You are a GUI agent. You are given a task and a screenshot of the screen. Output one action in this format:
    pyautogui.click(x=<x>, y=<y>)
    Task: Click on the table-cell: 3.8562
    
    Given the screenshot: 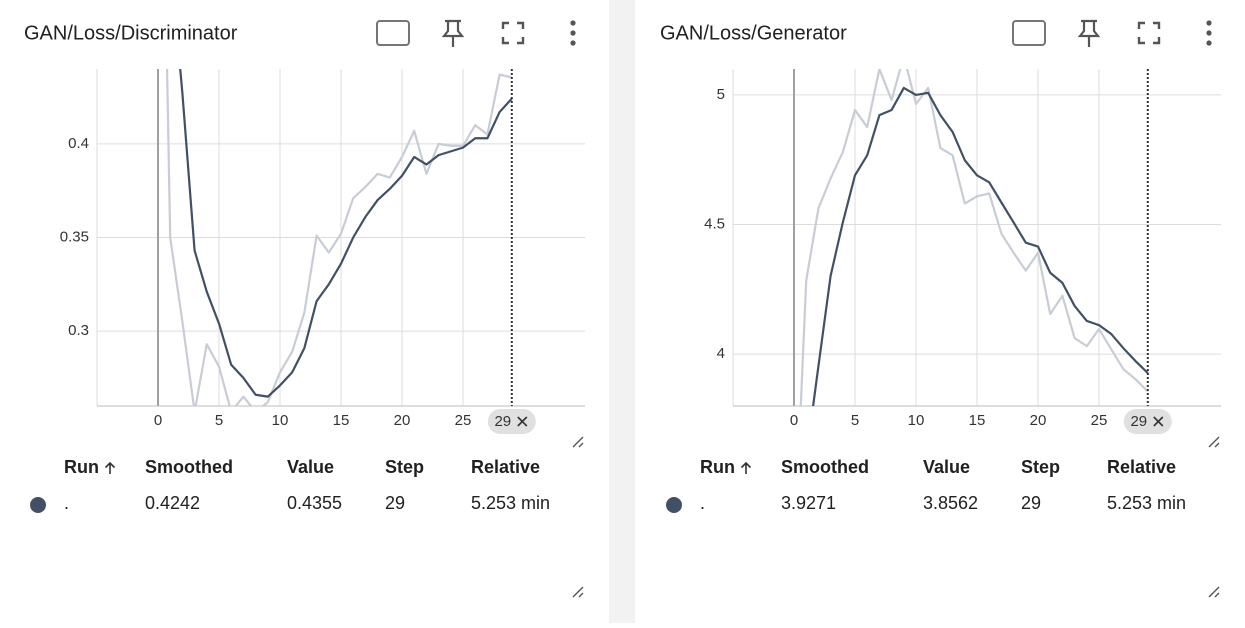 What is the action you would take?
    pyautogui.click(x=950, y=503)
    